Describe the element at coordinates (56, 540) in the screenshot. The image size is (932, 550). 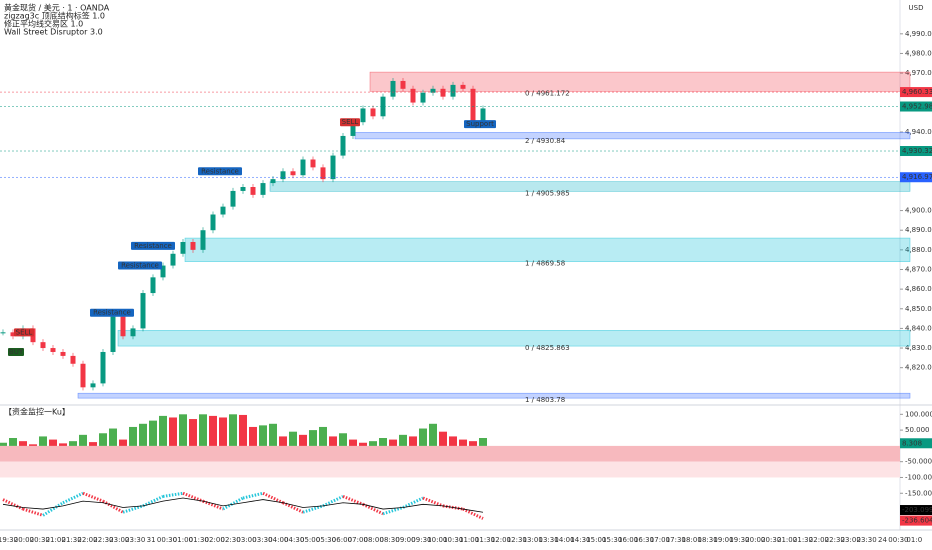
I see `x-tick-label: 21:00` at that location.